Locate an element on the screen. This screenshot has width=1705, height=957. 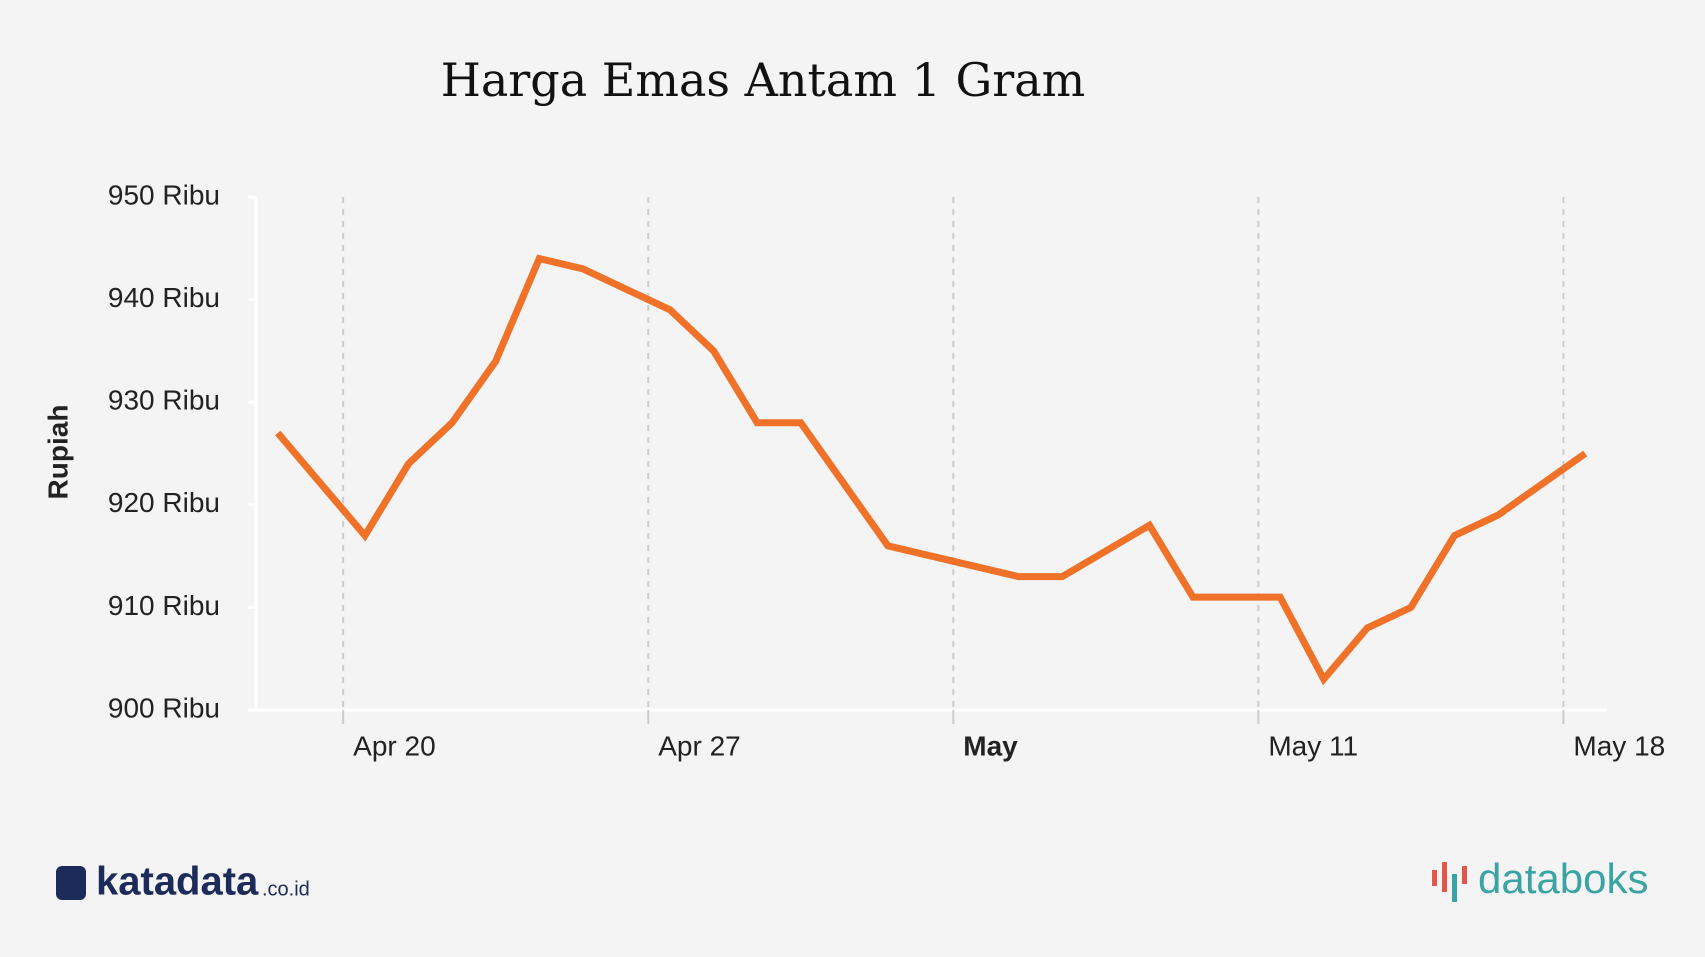
katadata-suffix: .co.id is located at coordinates (286, 889).